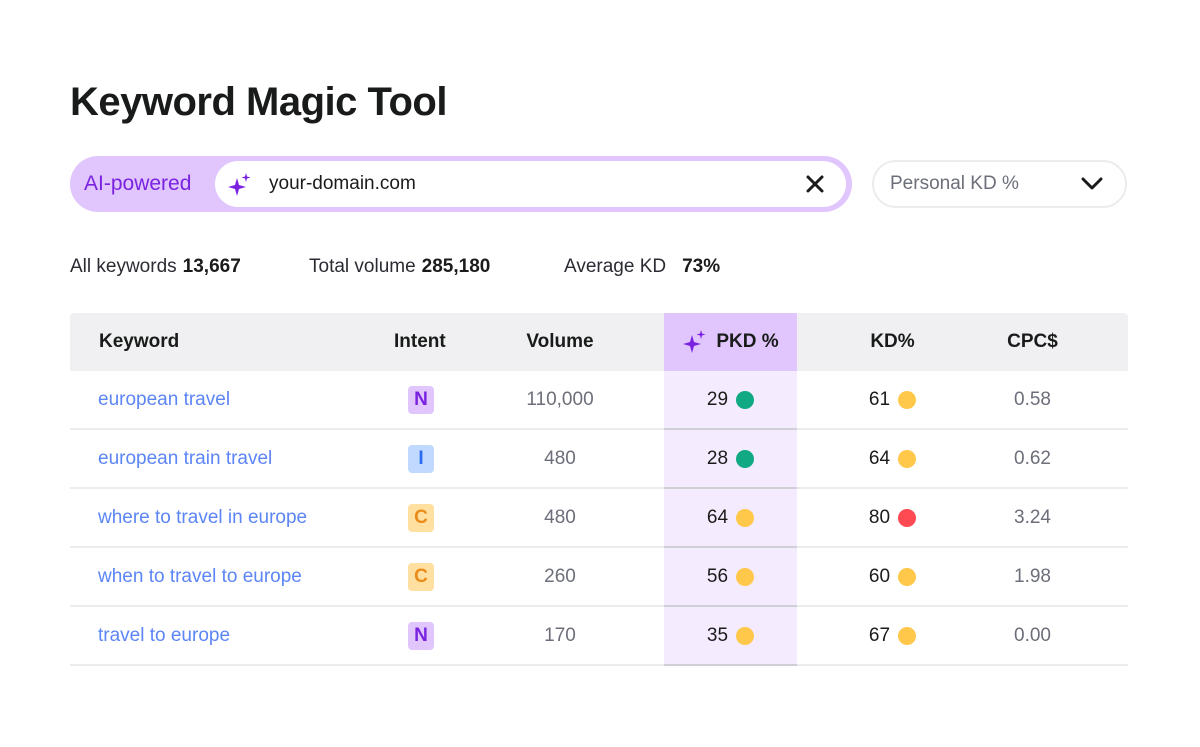 The height and width of the screenshot is (747, 1200). What do you see at coordinates (615, 266) in the screenshot?
I see `stat-label: Average KD` at bounding box center [615, 266].